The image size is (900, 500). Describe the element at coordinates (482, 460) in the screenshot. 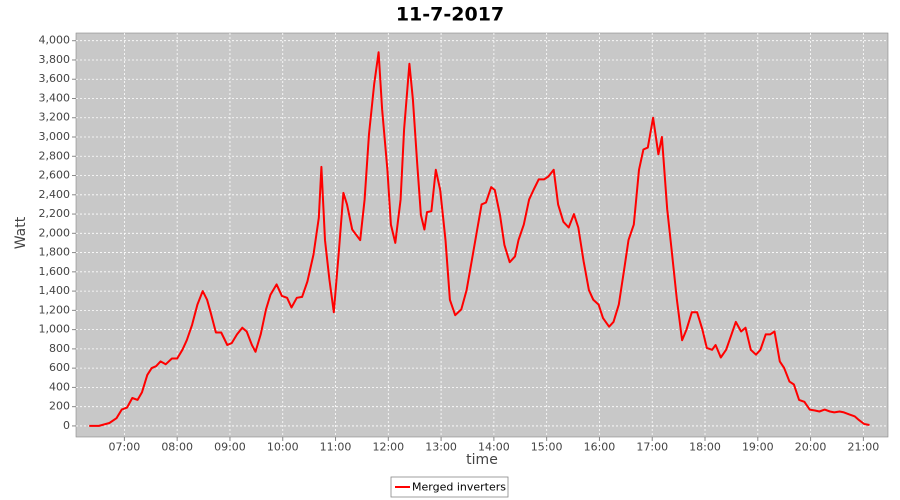

I see `x-axis-label: time` at that location.